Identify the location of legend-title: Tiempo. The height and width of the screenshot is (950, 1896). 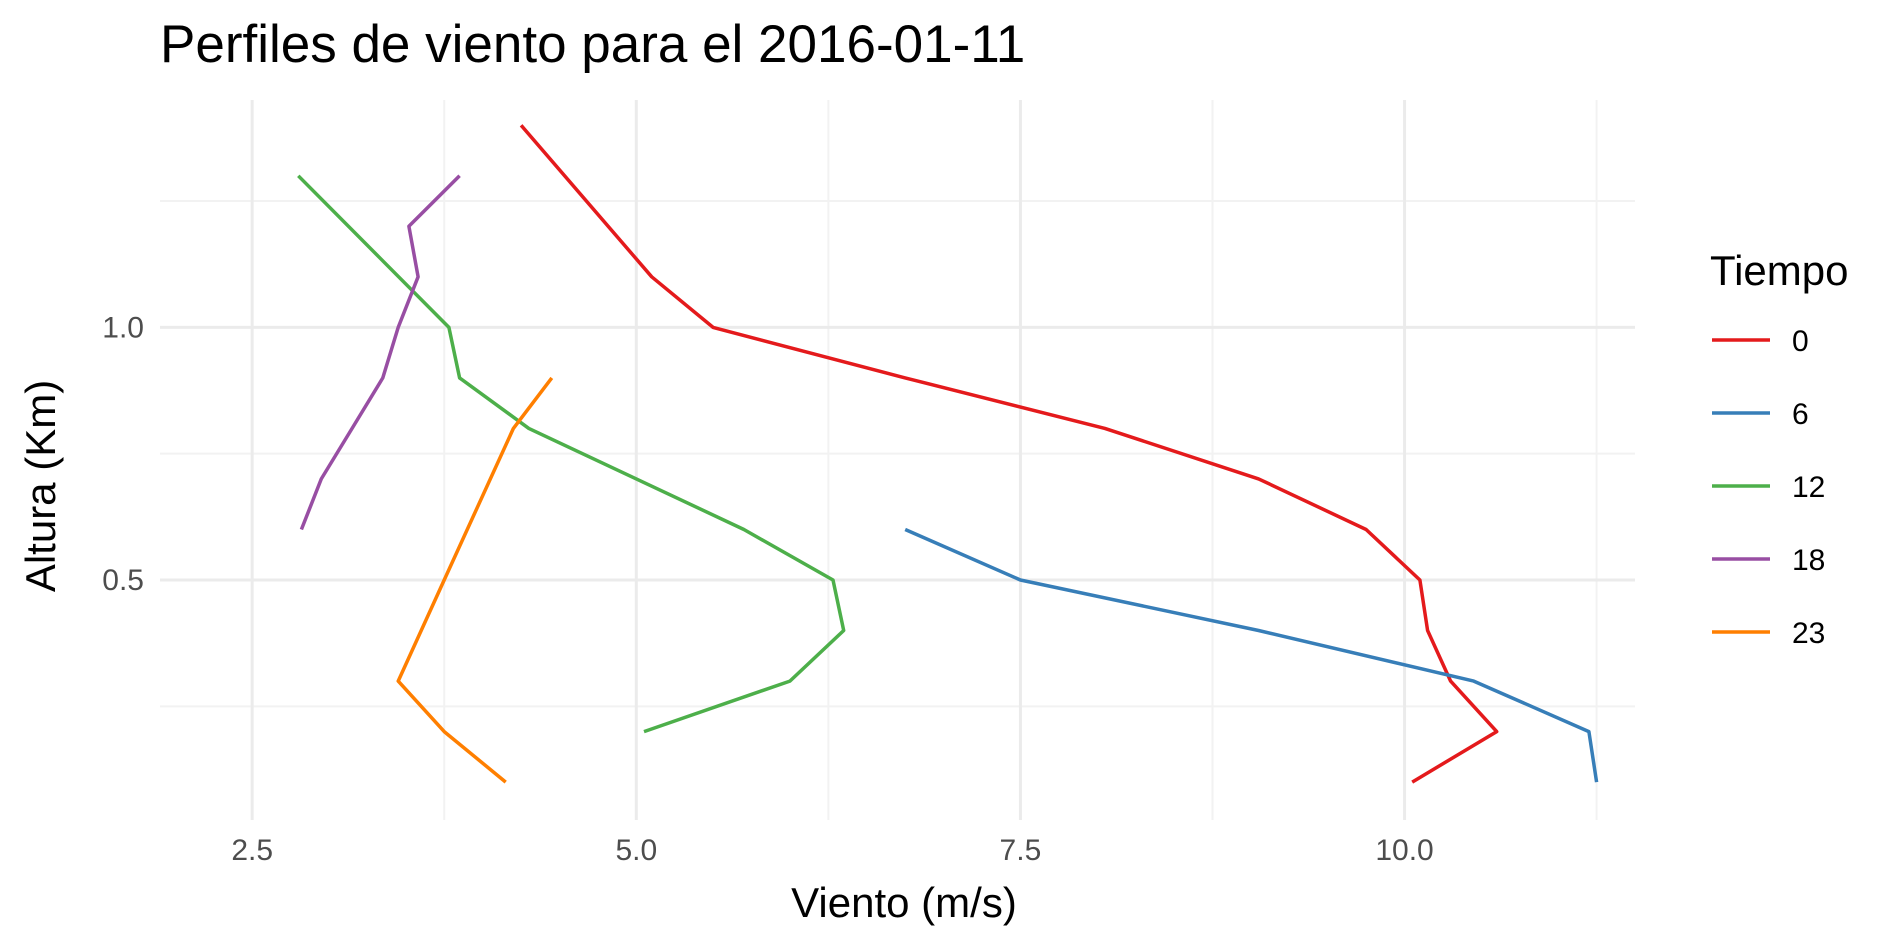
(1779, 270).